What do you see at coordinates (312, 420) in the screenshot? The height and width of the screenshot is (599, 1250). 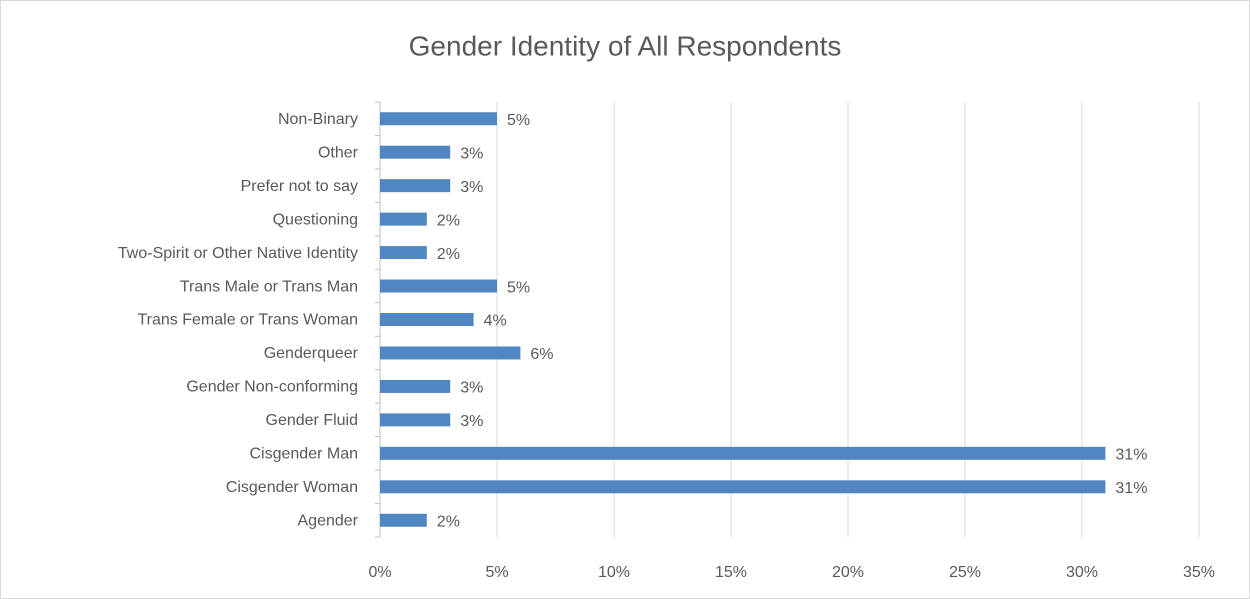 I see `y-tick-label: Gender Fluid` at bounding box center [312, 420].